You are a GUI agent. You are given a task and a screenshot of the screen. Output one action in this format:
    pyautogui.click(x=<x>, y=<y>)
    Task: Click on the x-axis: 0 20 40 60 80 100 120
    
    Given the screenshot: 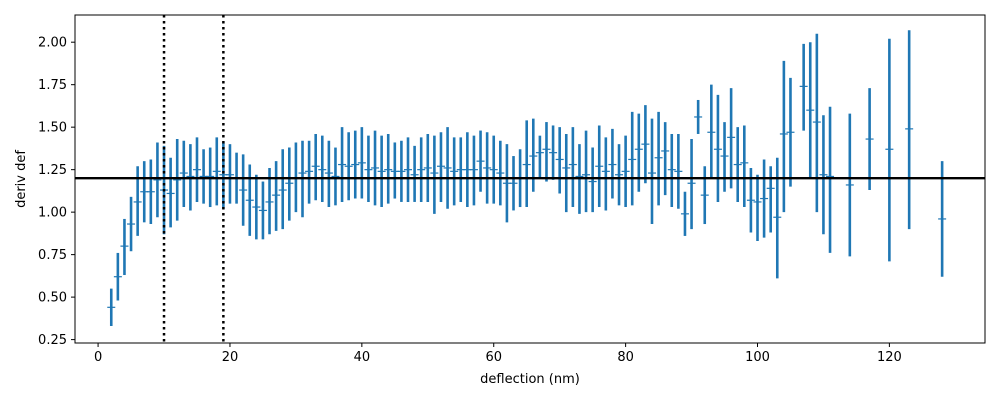 What is the action you would take?
    pyautogui.click(x=498, y=354)
    